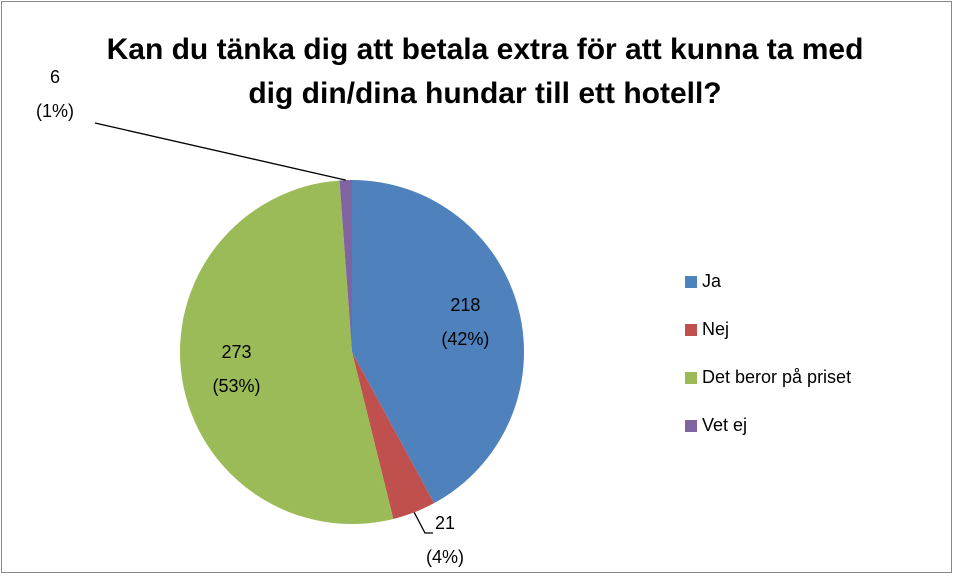 The width and height of the screenshot is (955, 576). I want to click on data-label-percent: (4%), so click(445, 557).